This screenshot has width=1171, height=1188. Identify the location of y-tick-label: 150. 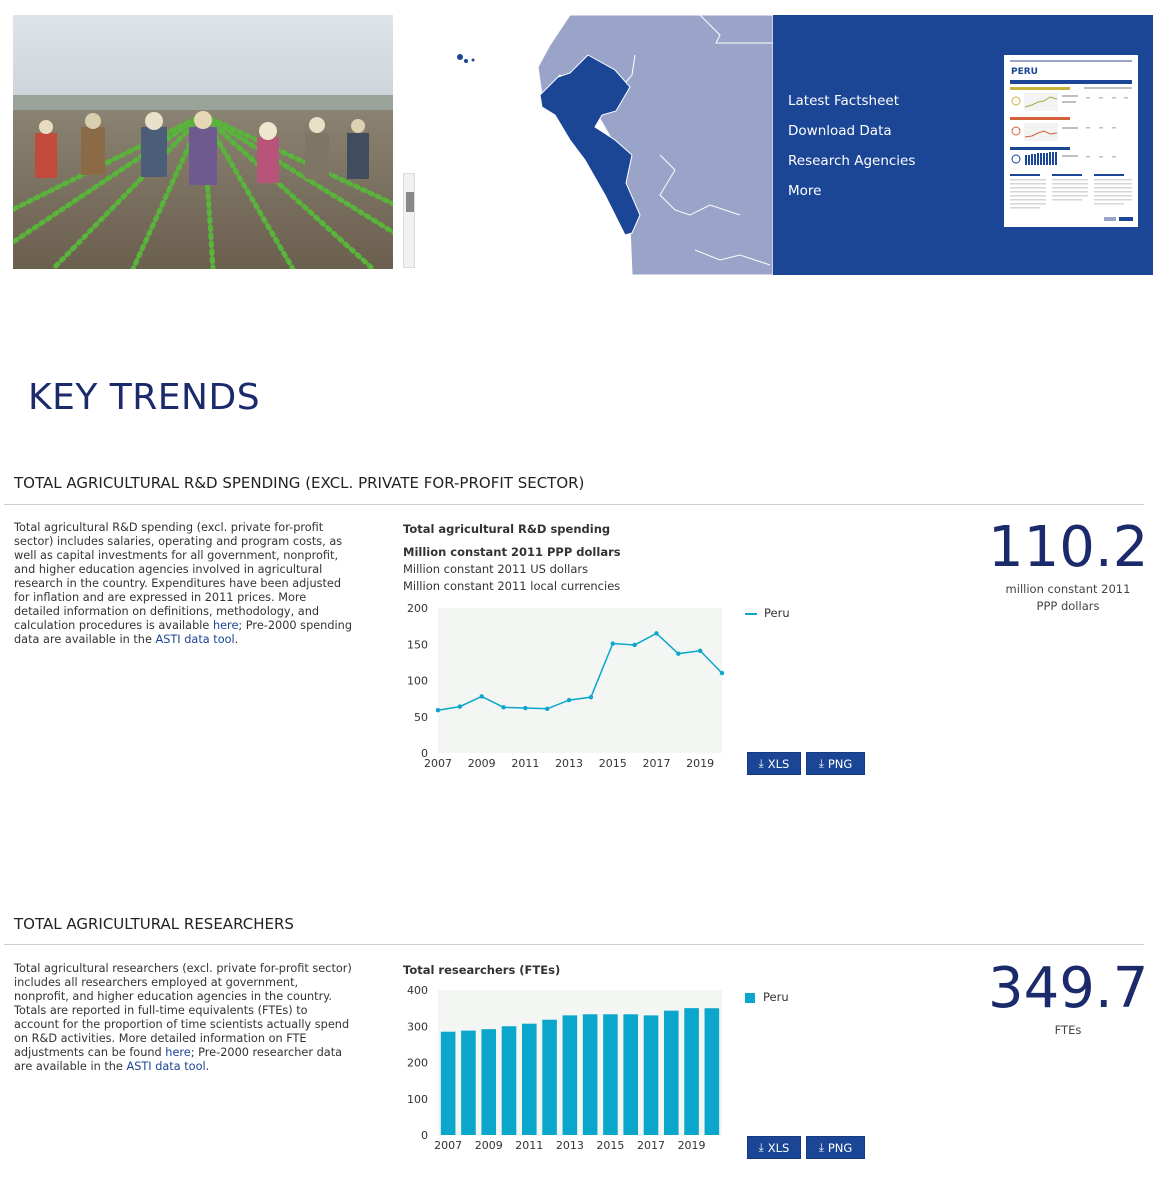
(417, 644).